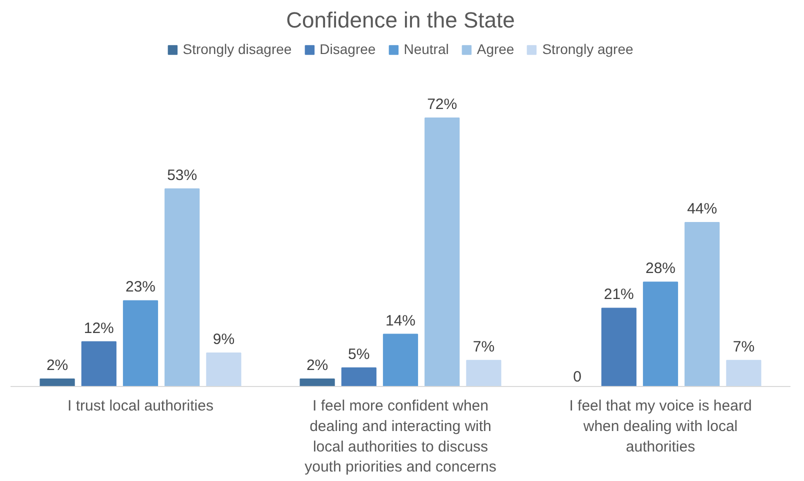 This screenshot has width=804, height=481. I want to click on chart-title: Confidence in the State, so click(400, 20).